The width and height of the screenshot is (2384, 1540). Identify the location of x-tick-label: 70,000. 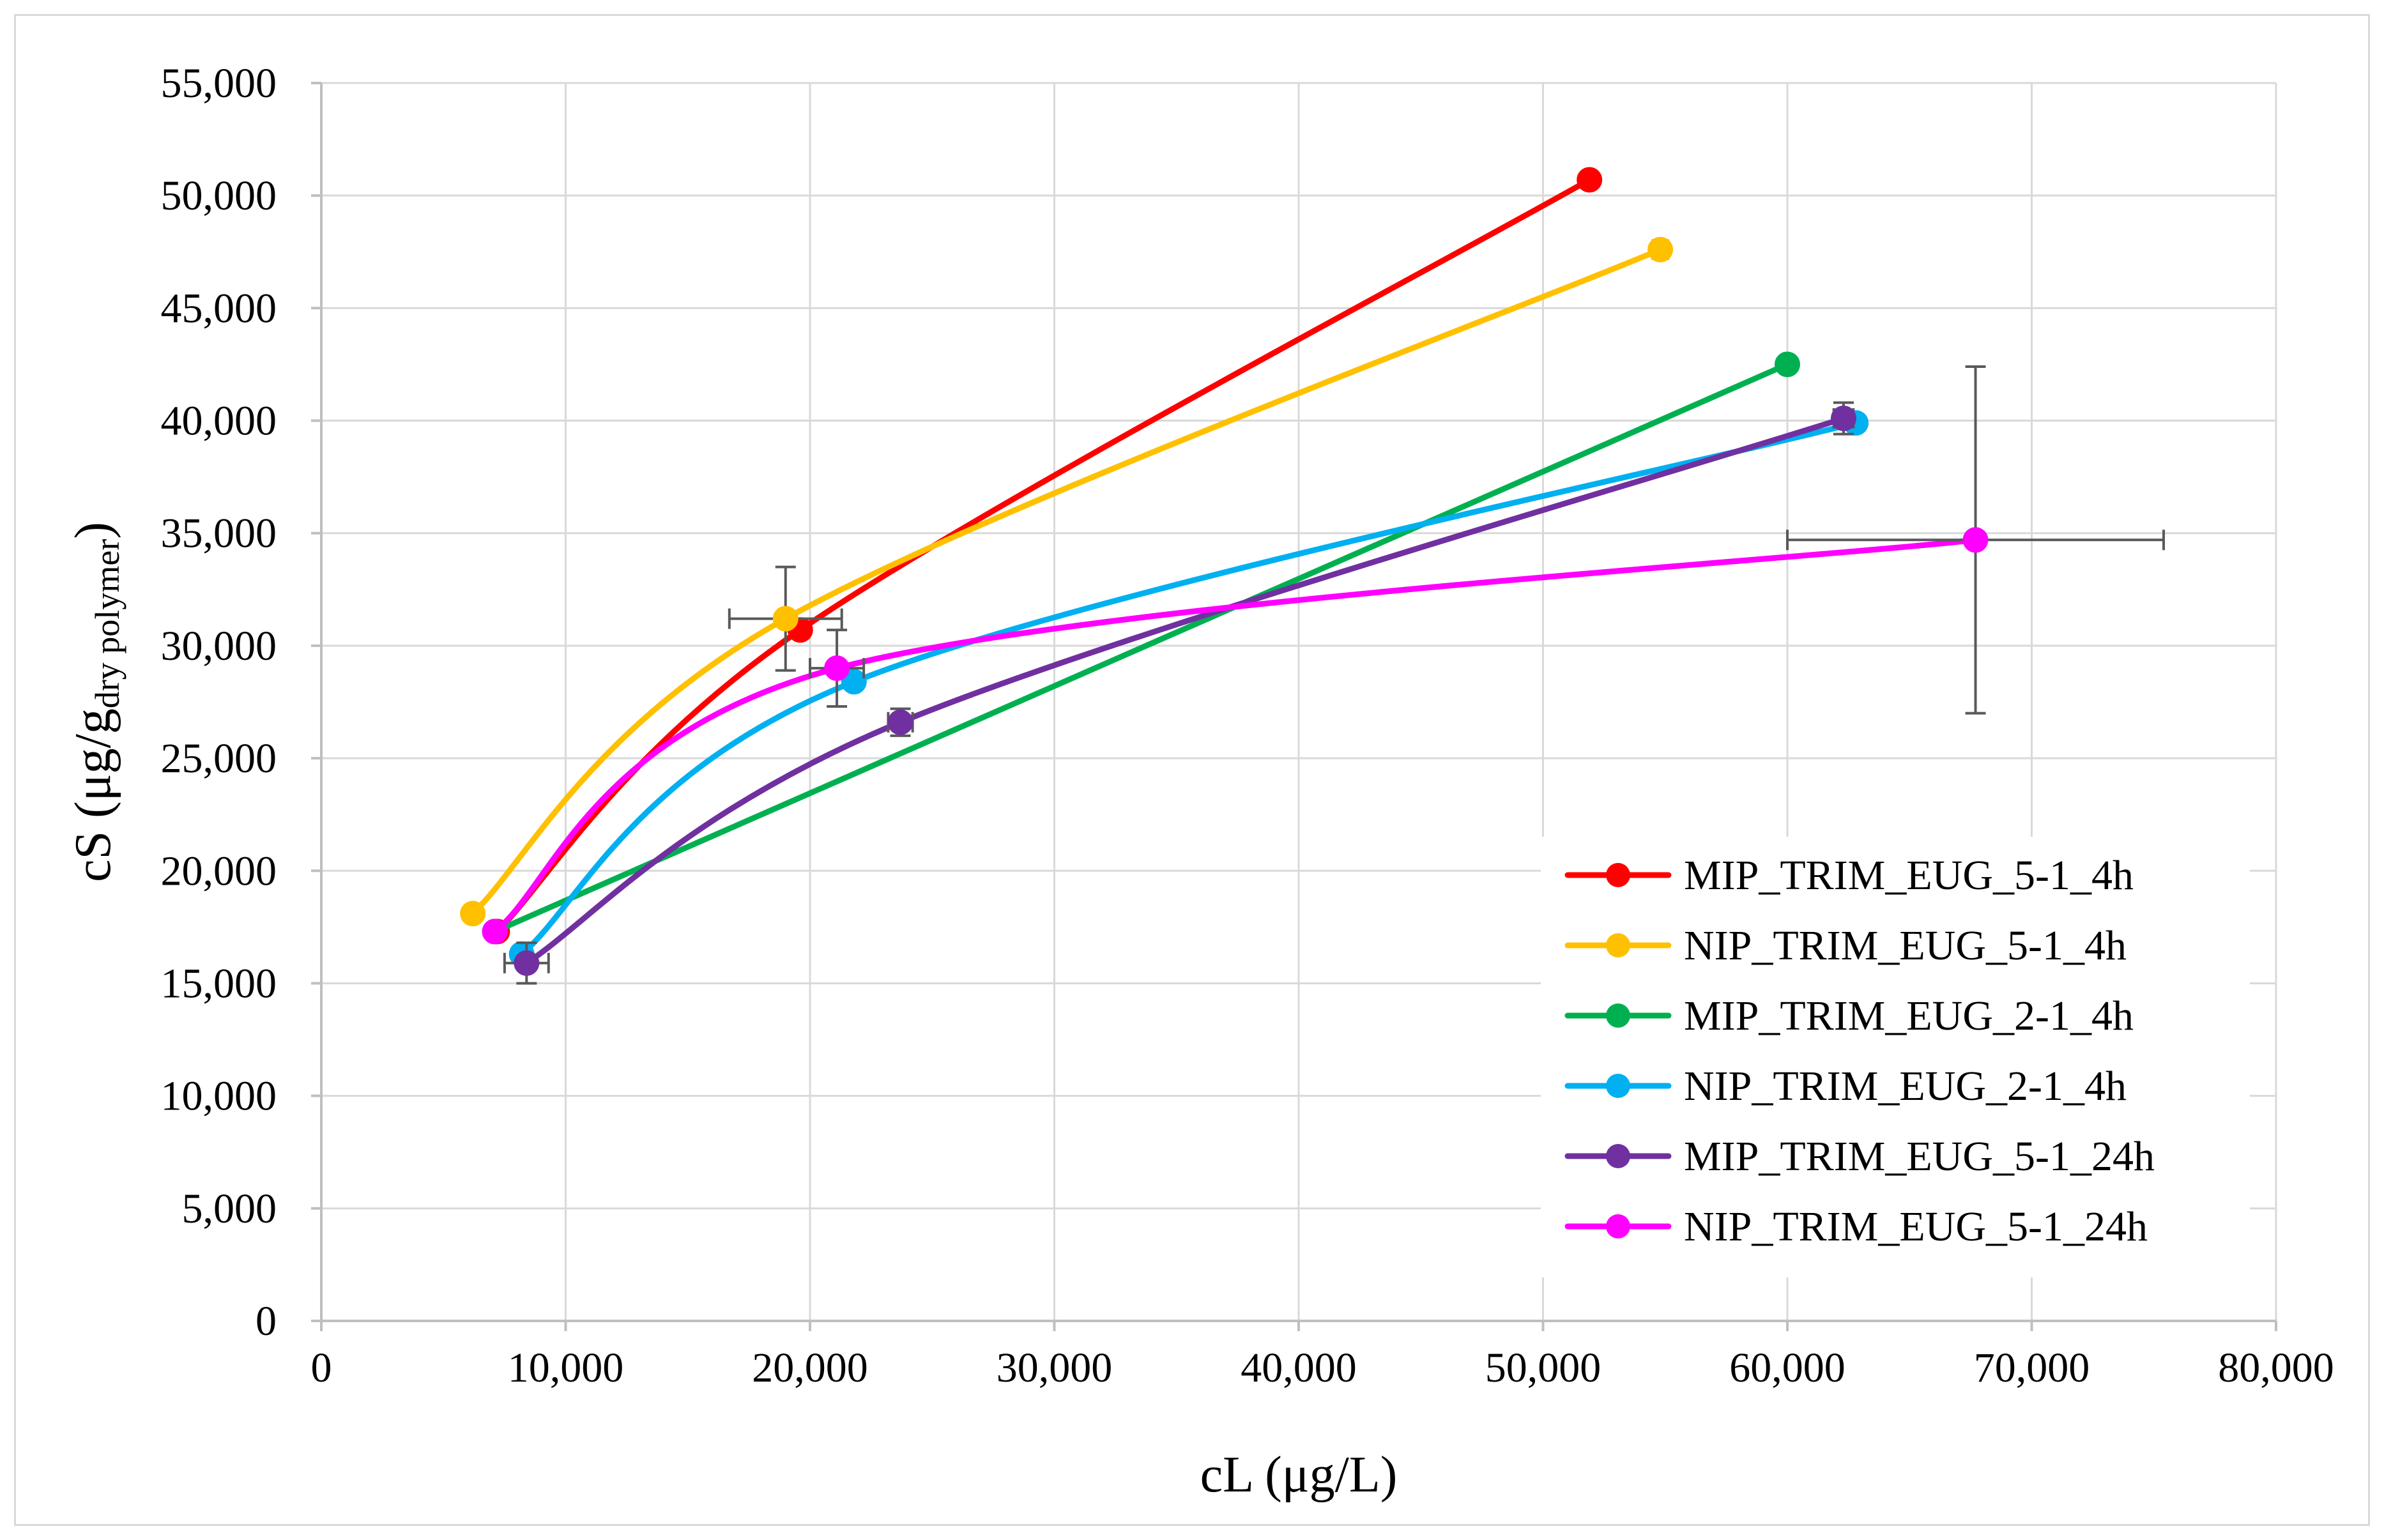
(2032, 1368).